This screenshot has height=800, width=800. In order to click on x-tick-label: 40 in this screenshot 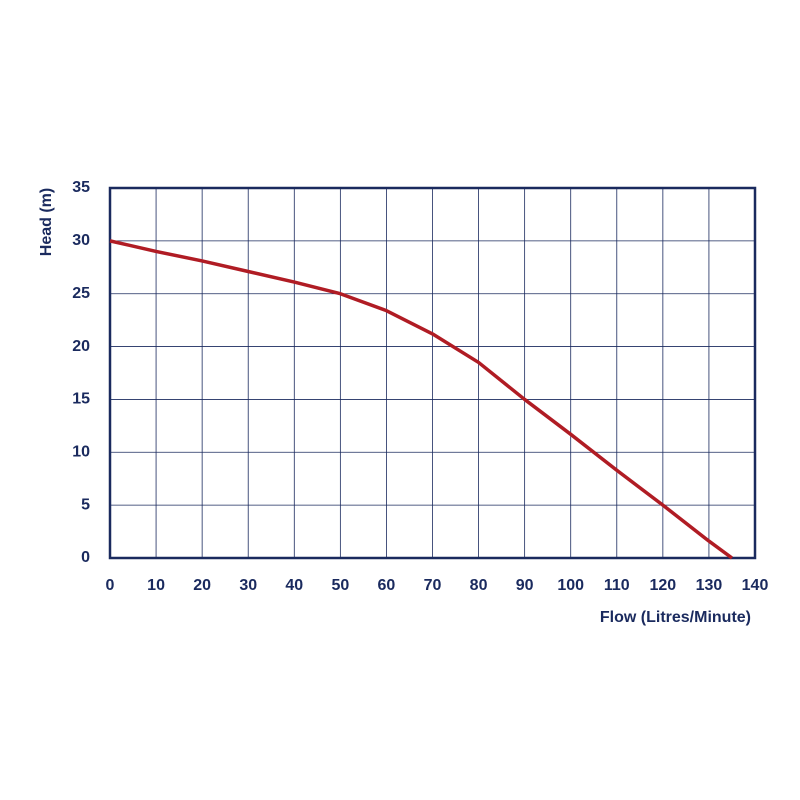, I will do `click(294, 585)`.